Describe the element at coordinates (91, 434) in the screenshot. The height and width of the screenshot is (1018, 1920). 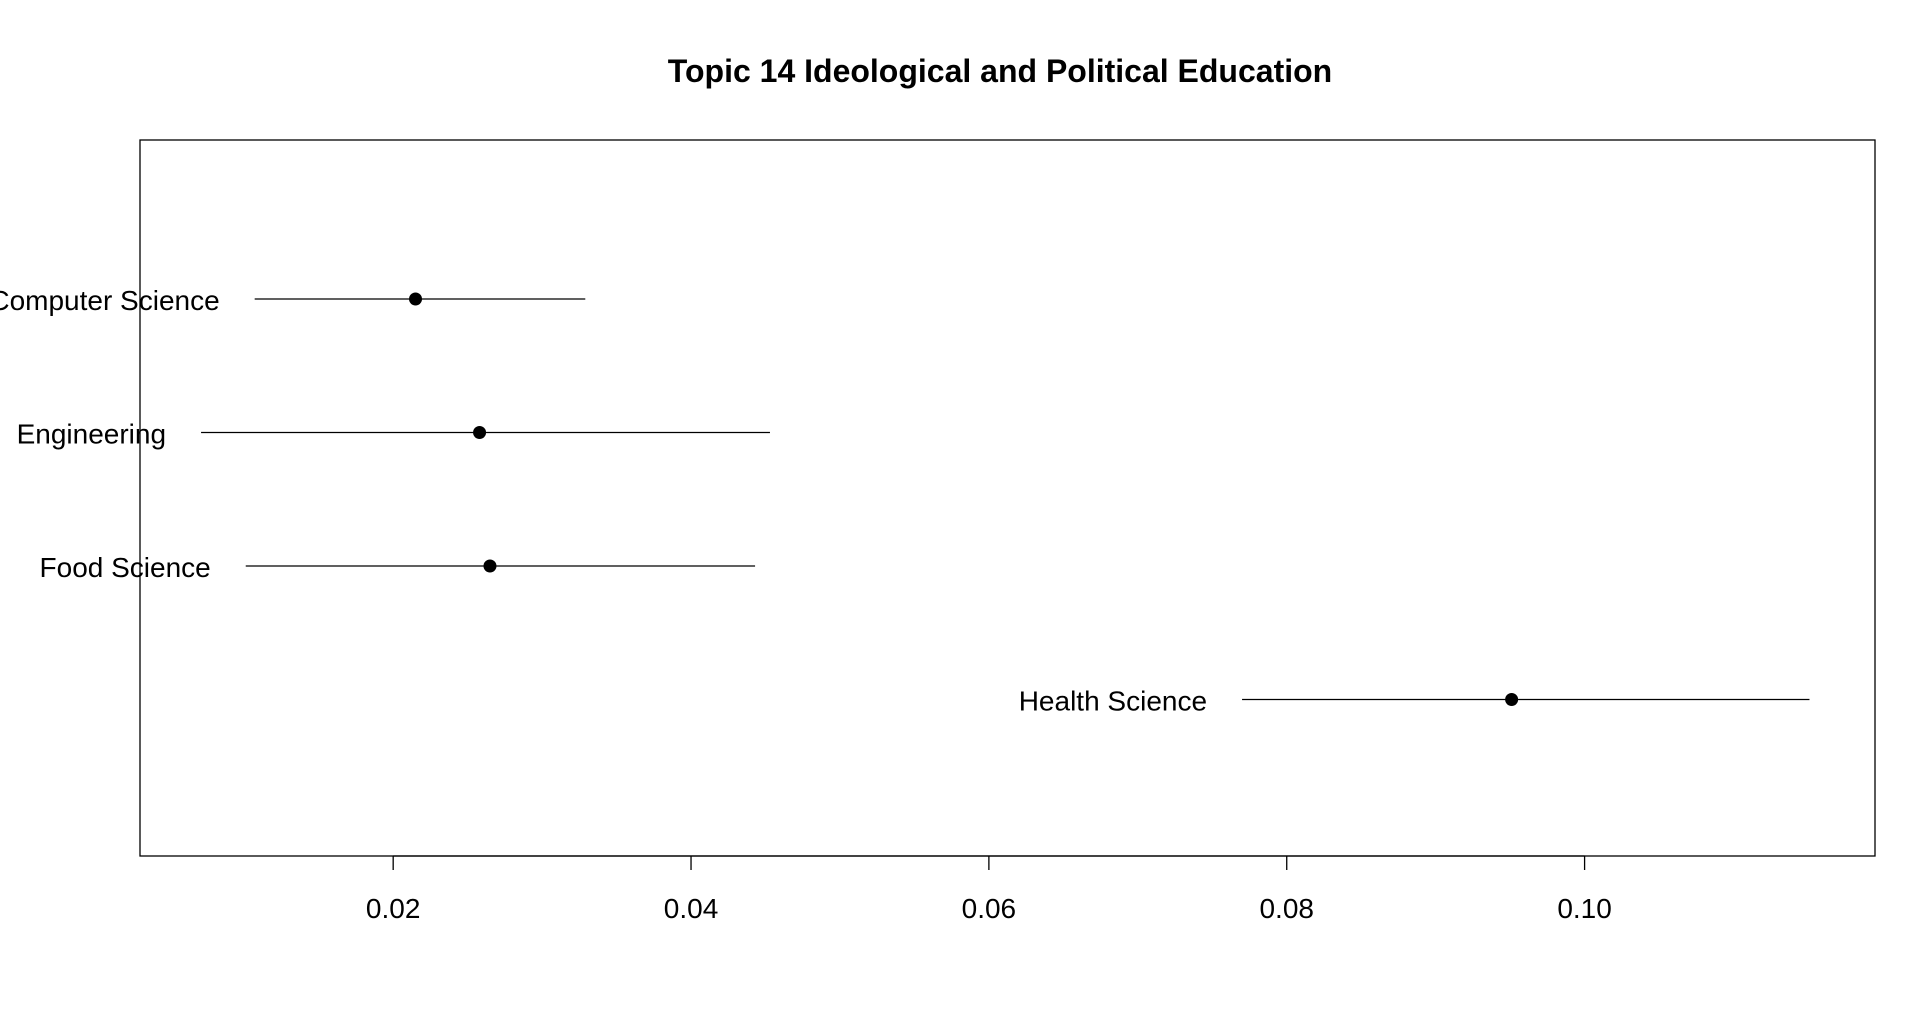
I see `category-label: Engineering` at that location.